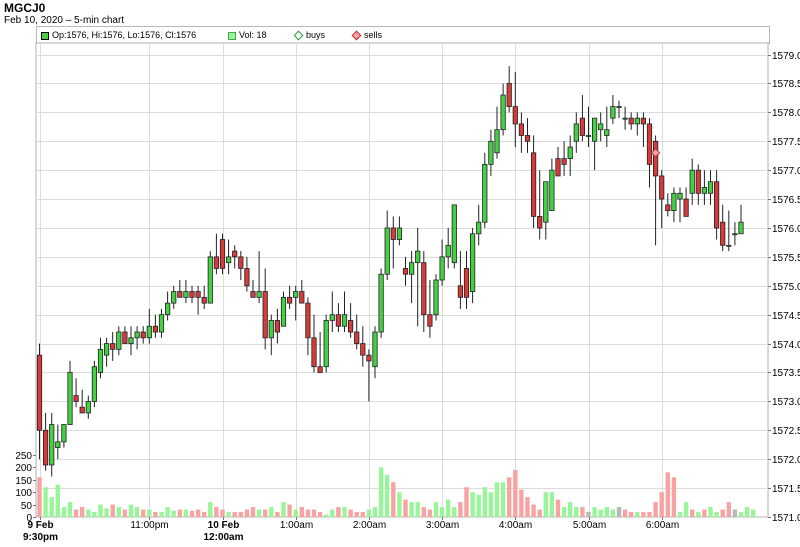 This screenshot has width=800, height=547. I want to click on volume-tick-label: 200, so click(23, 468).